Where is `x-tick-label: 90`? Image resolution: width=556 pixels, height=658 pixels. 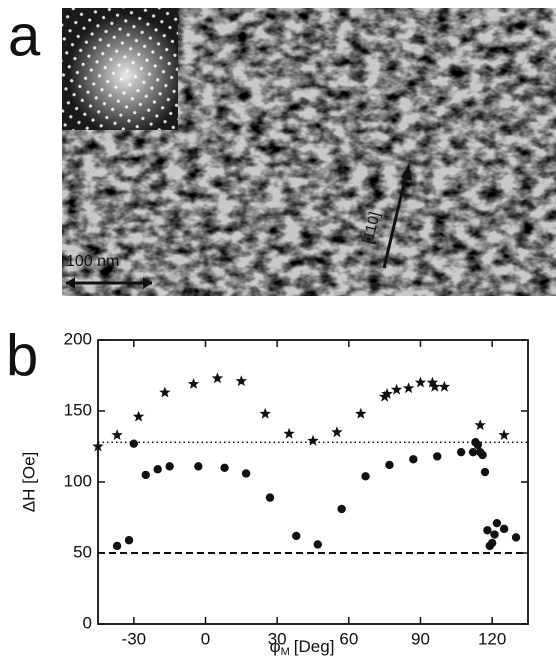
x-tick-label: 90 is located at coordinates (420, 638).